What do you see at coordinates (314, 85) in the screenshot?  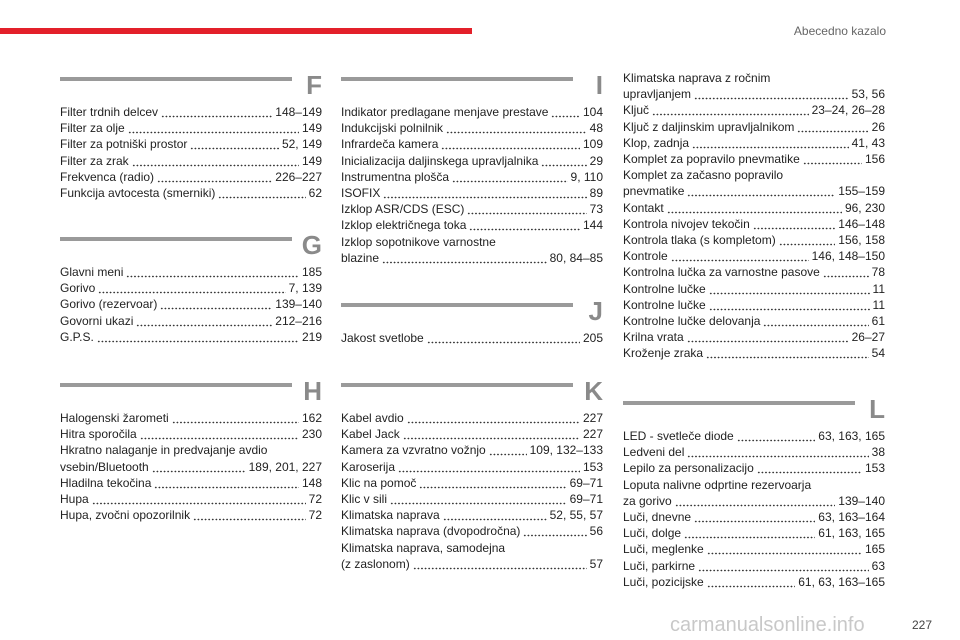 I see `section-letter: F` at bounding box center [314, 85].